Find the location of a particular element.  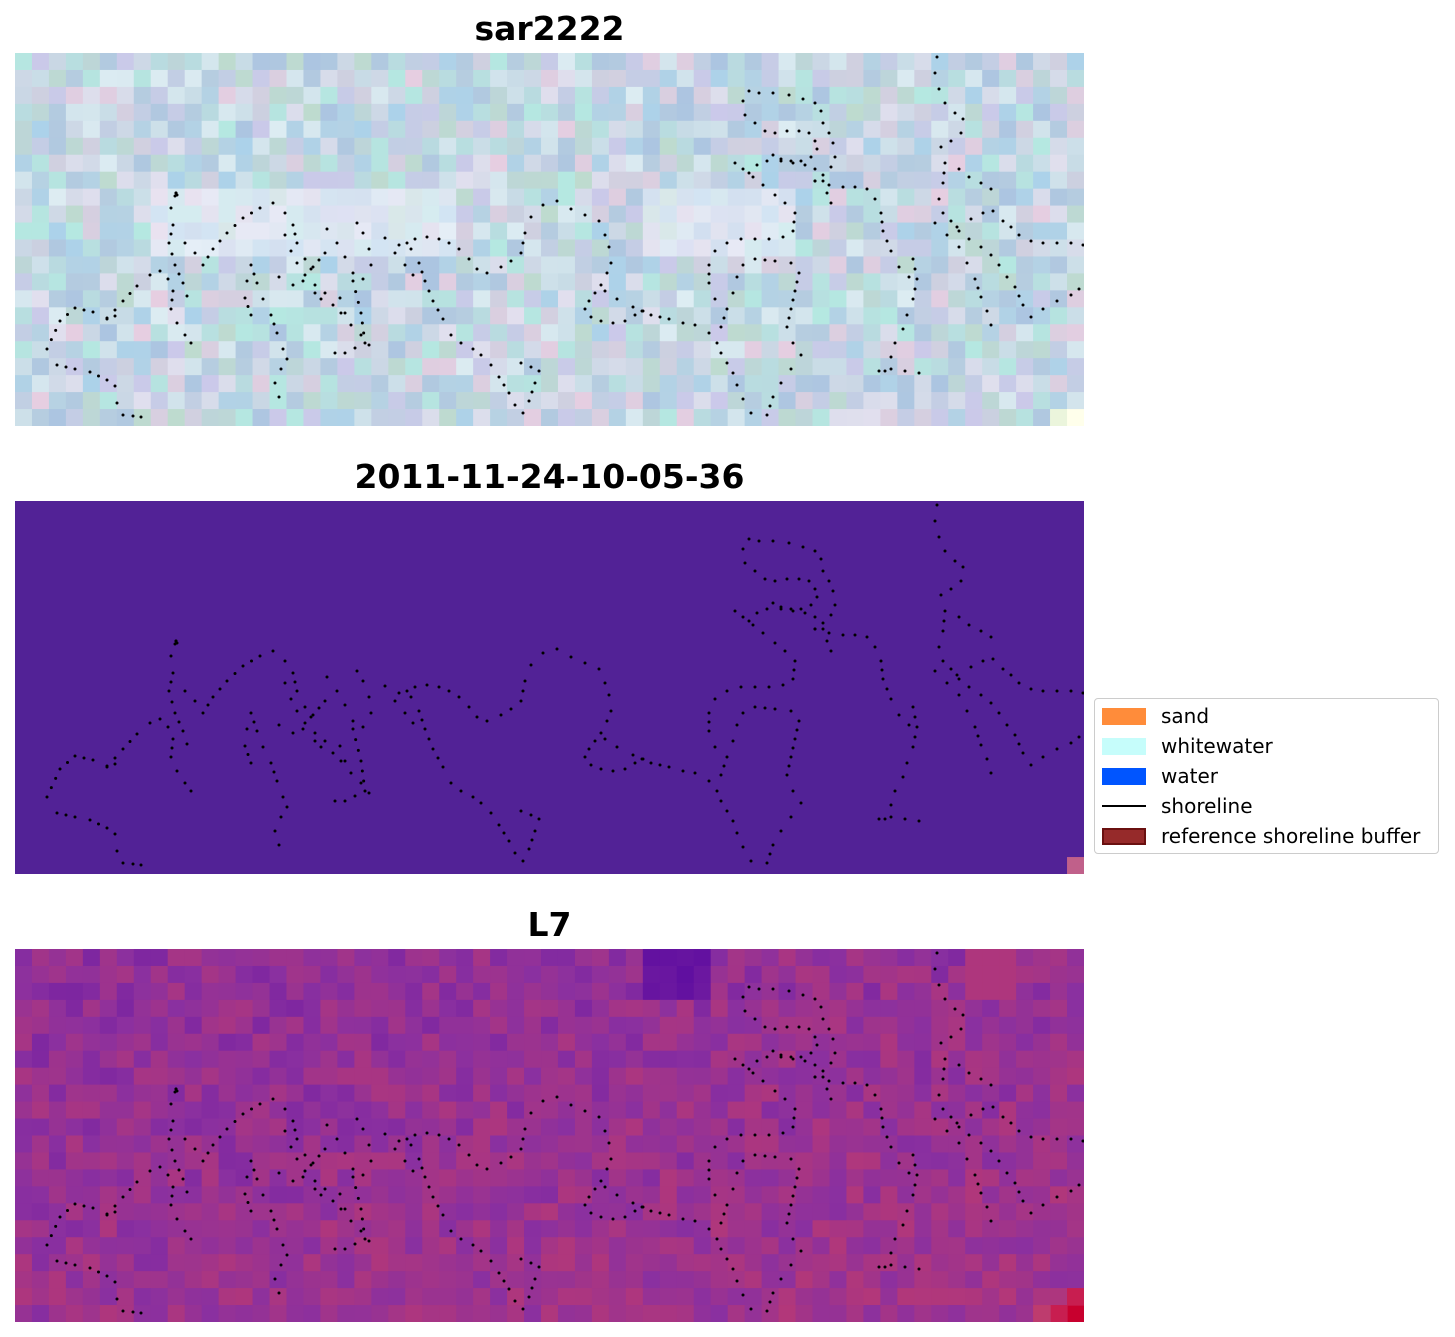

classified-corner-pixel is located at coordinates (1075, 865).